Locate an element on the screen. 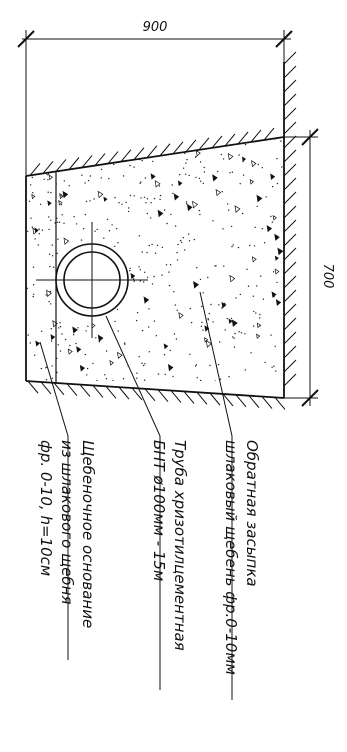 This screenshot has height=752, width=347. backfill-top-surface is located at coordinates (155, 156).